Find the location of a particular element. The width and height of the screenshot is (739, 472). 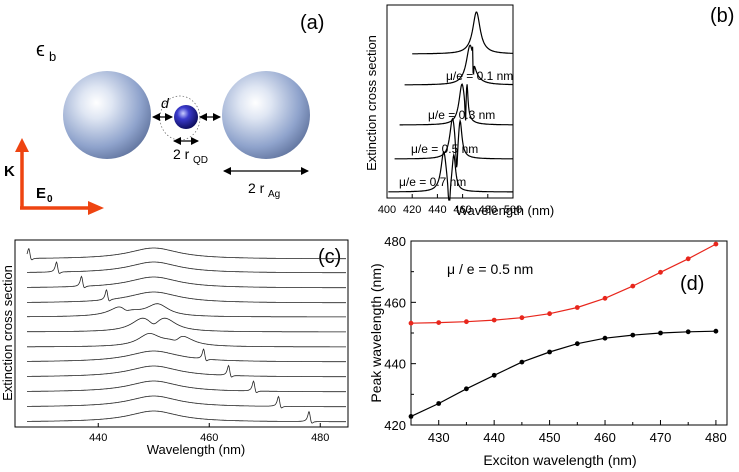

ag-diameter-label: 2 r is located at coordinates (256, 188).